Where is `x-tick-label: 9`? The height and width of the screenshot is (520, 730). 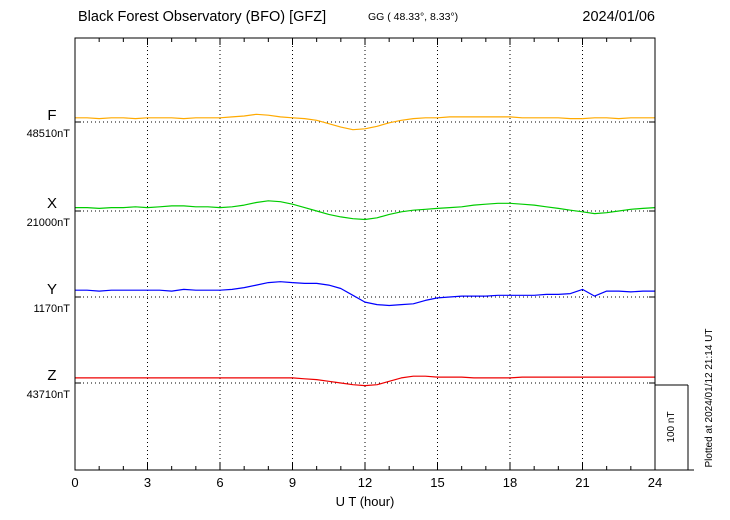
x-tick-label: 9 is located at coordinates (292, 482).